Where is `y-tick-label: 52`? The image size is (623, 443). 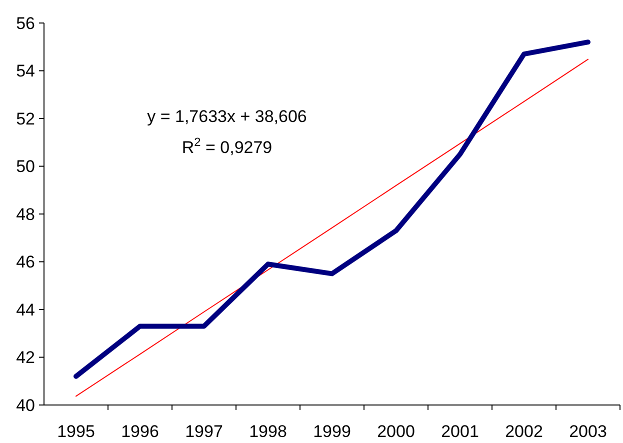
y-tick-label: 52 is located at coordinates (25, 118).